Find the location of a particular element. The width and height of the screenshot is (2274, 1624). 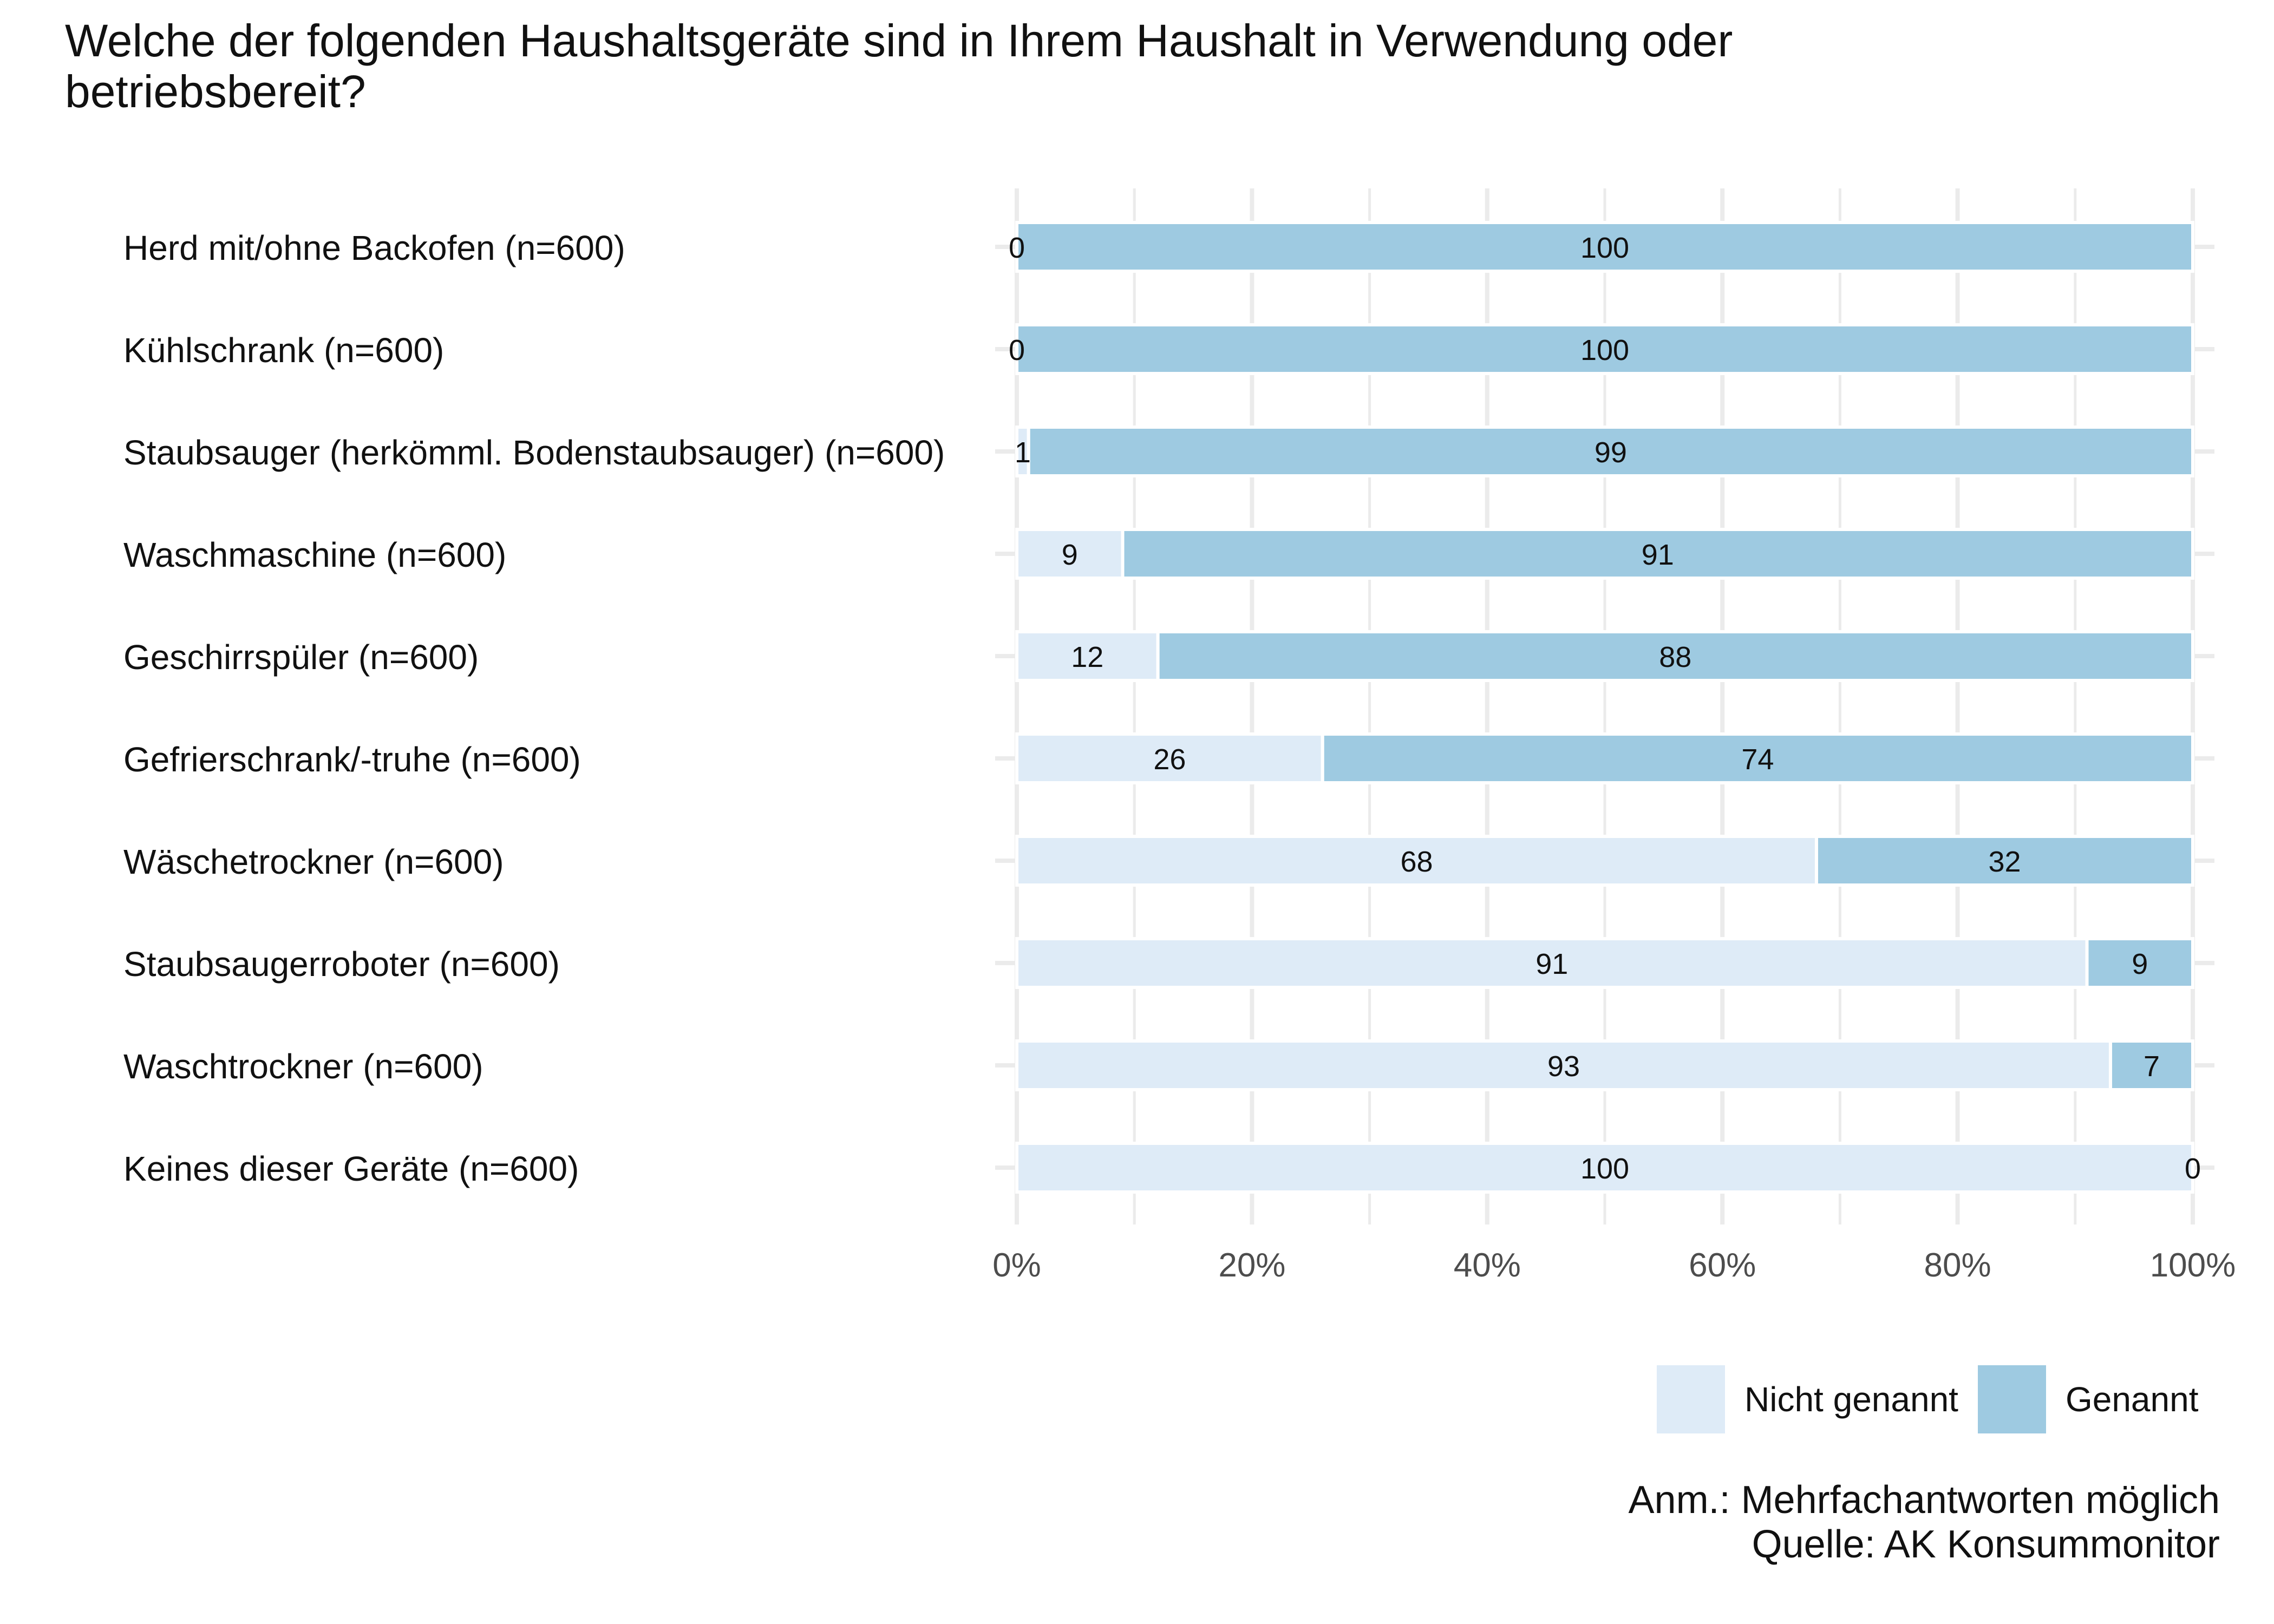

data-label: 26 is located at coordinates (1170, 760).